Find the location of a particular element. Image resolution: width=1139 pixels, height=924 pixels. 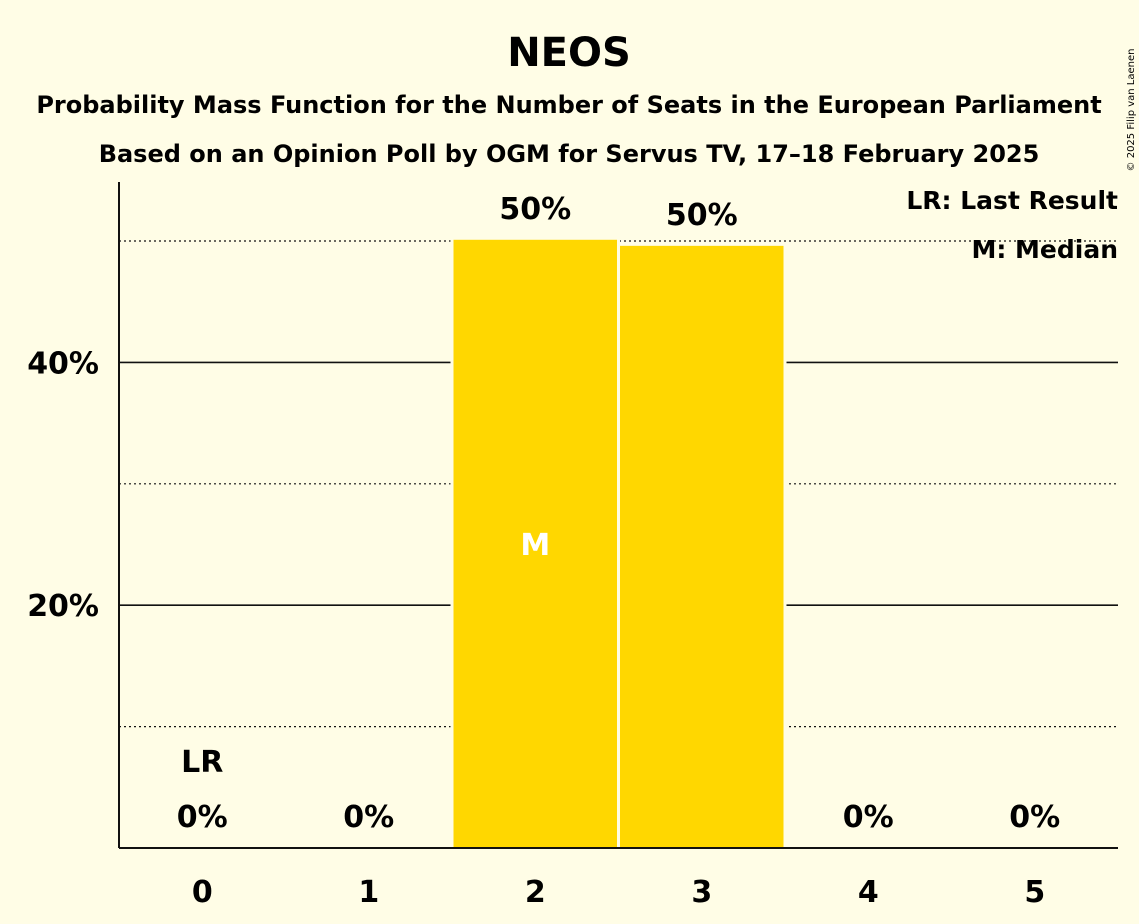

bar-seats-2-fill is located at coordinates (535, 543).